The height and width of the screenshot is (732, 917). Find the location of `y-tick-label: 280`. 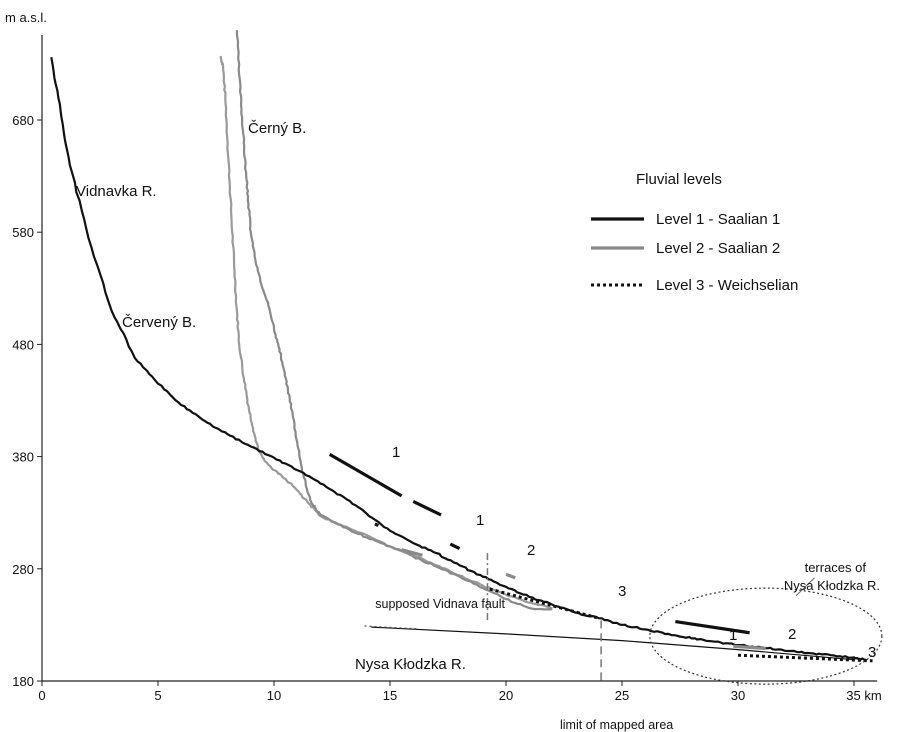

y-tick-label: 280 is located at coordinates (23, 569).